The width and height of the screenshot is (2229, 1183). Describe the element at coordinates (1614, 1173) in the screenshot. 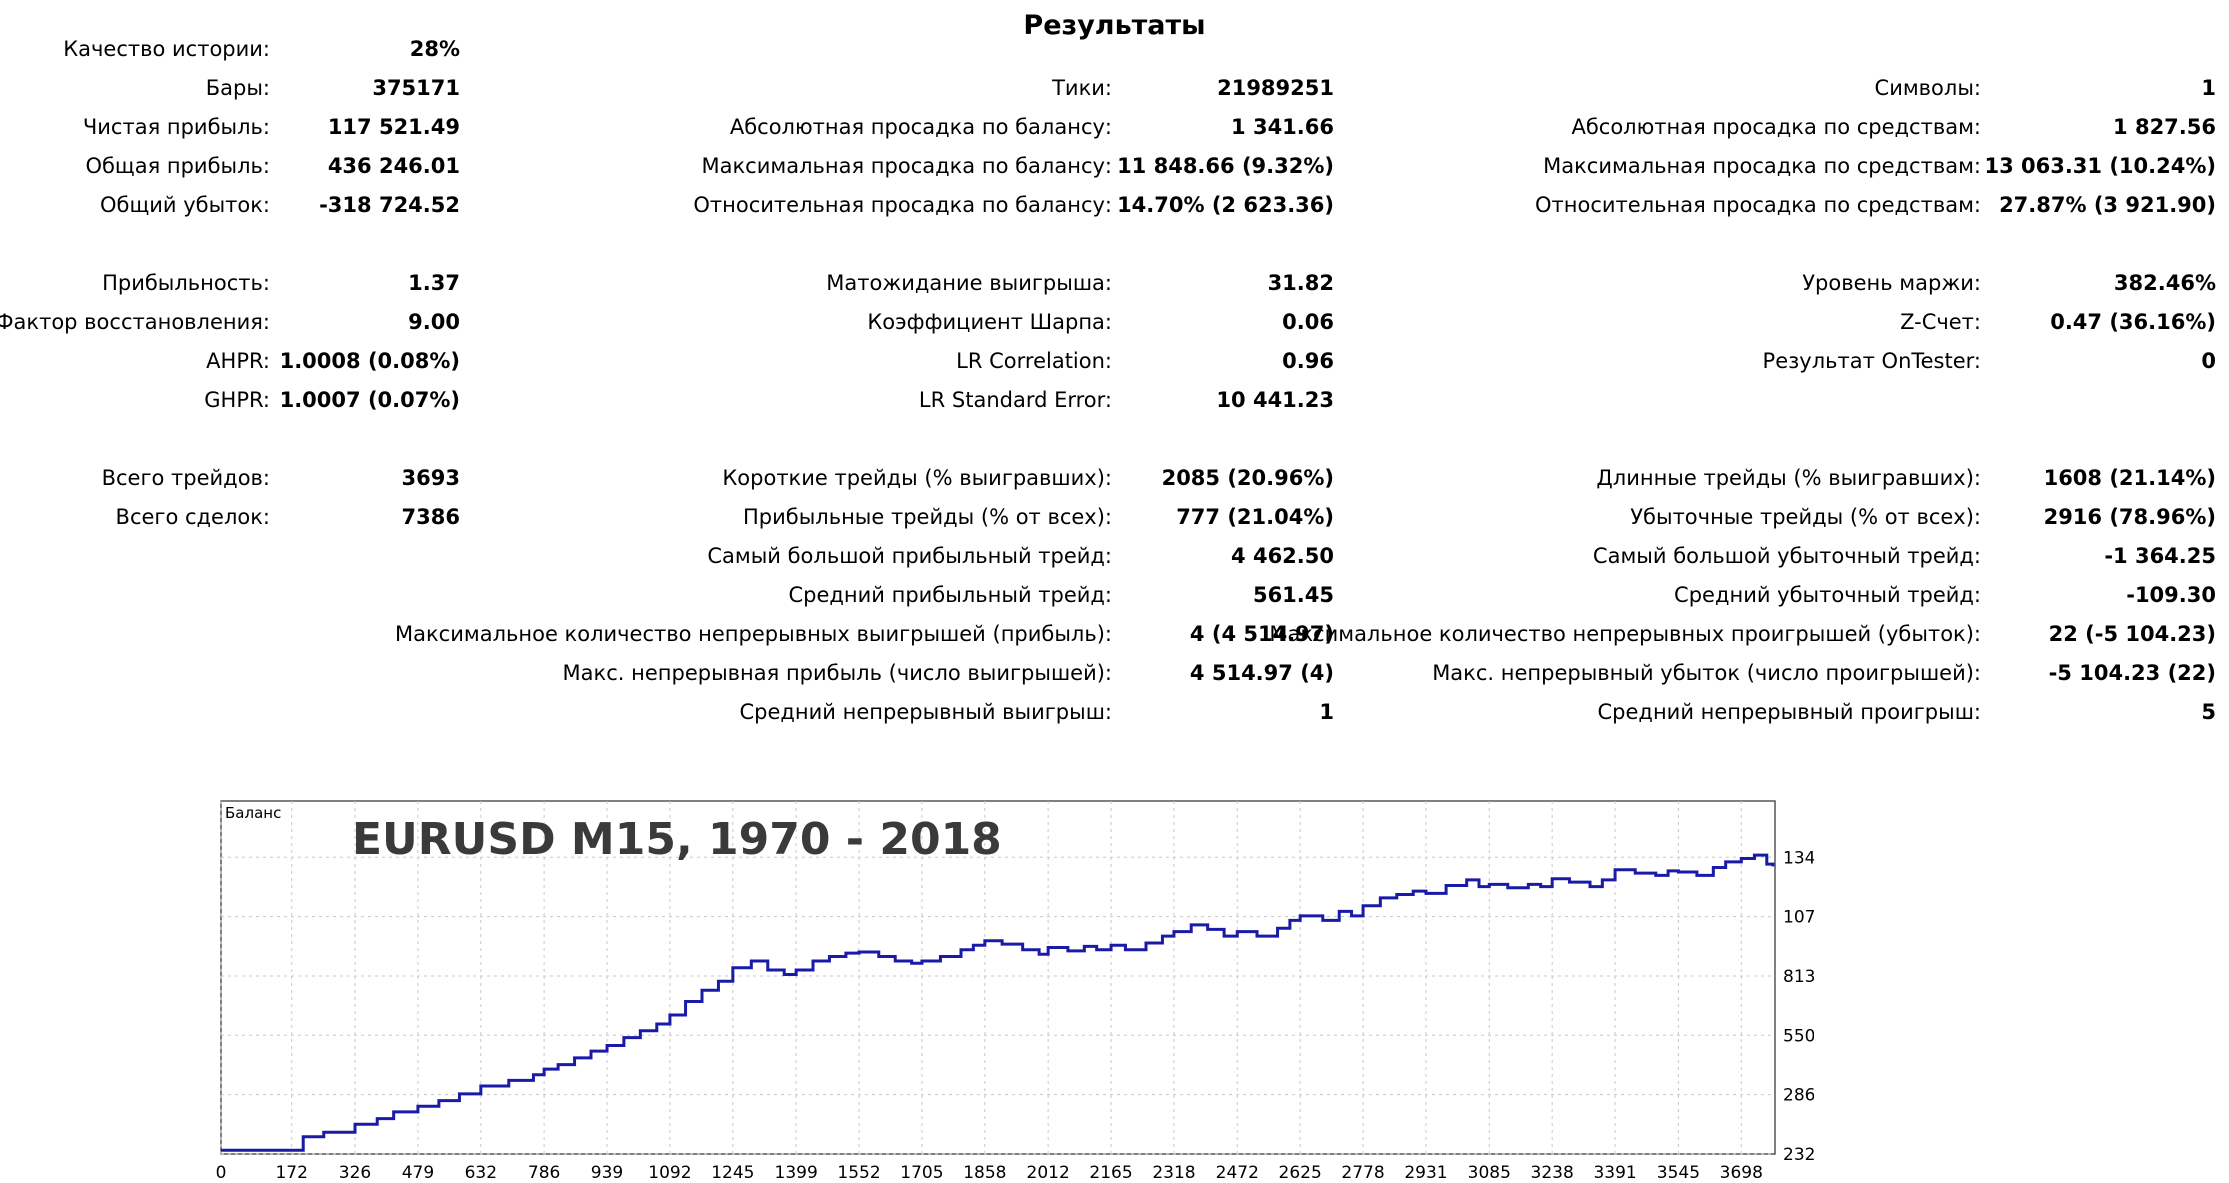

I see `x-tick-label: 3391` at that location.